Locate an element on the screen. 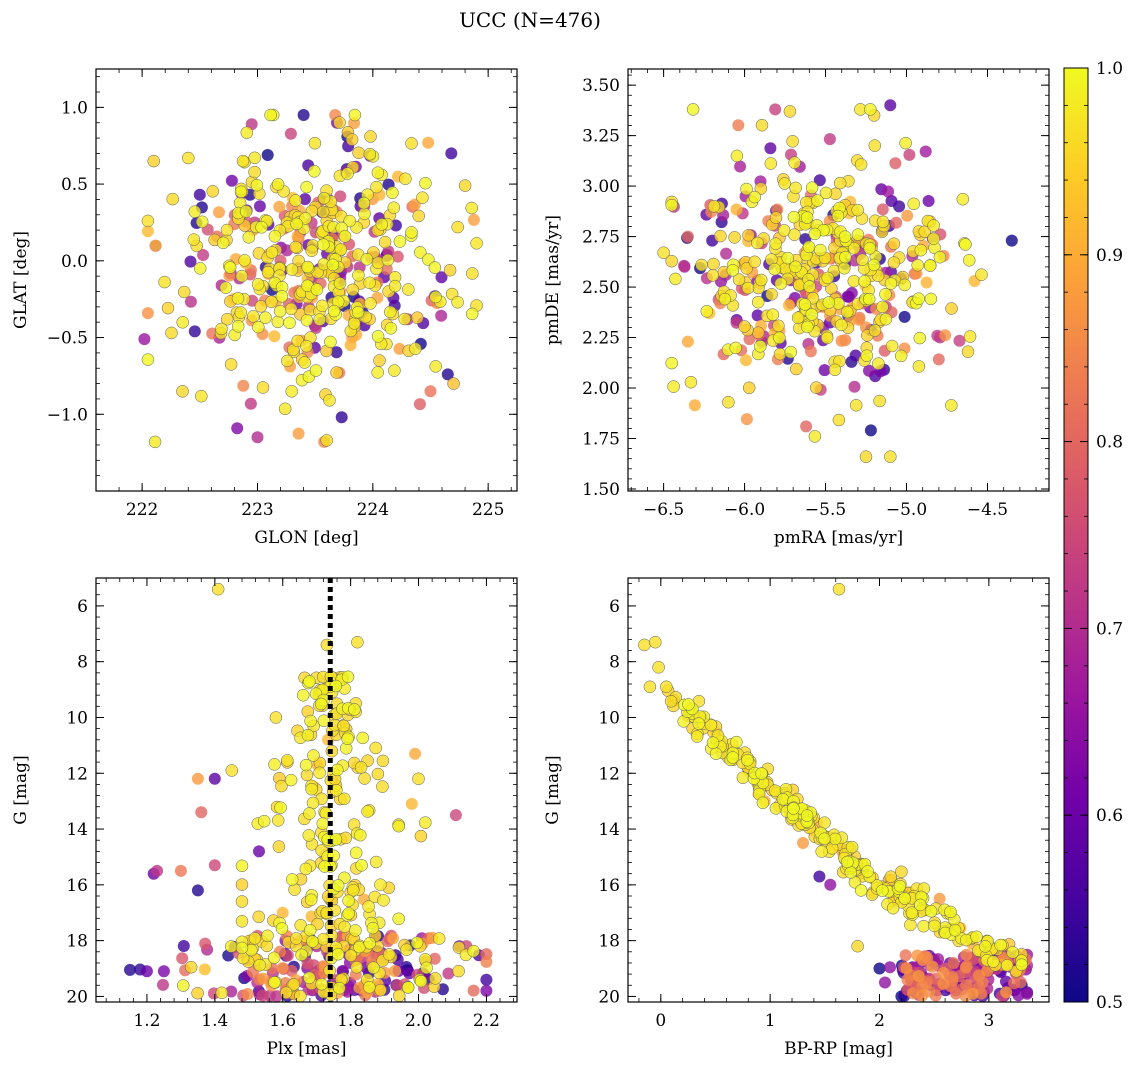 Image resolution: width=1136 pixels, height=1068 pixels. y-tick-label: 18 is located at coordinates (609, 942).